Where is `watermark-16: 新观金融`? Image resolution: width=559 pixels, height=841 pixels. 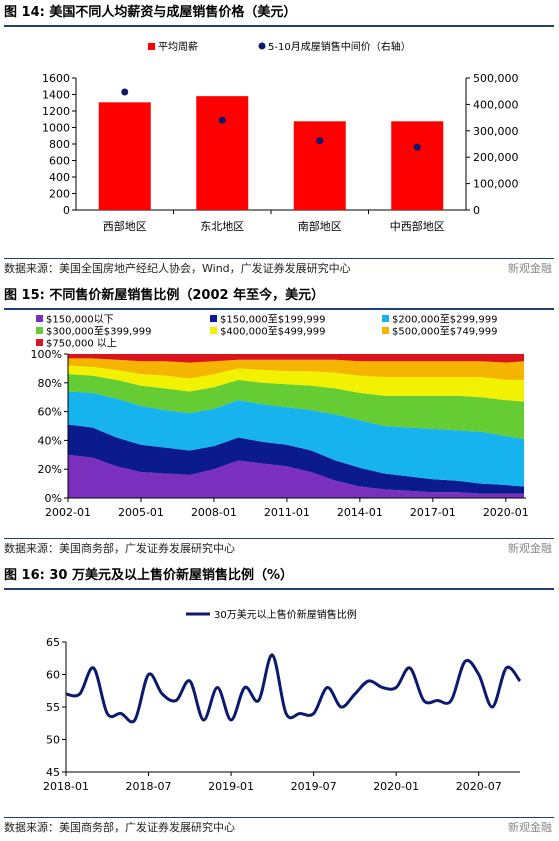
watermark-16: 新观金融 is located at coordinates (530, 827).